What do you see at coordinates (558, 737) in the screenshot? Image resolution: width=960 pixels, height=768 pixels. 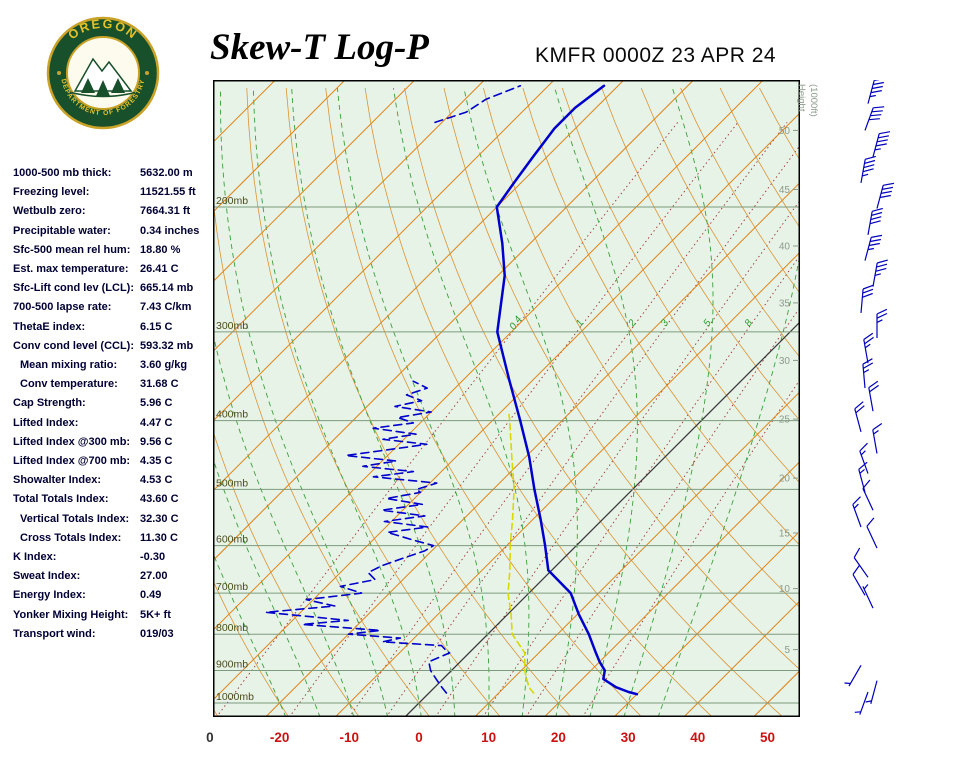 I see `temp-axis-tick: 20` at bounding box center [558, 737].